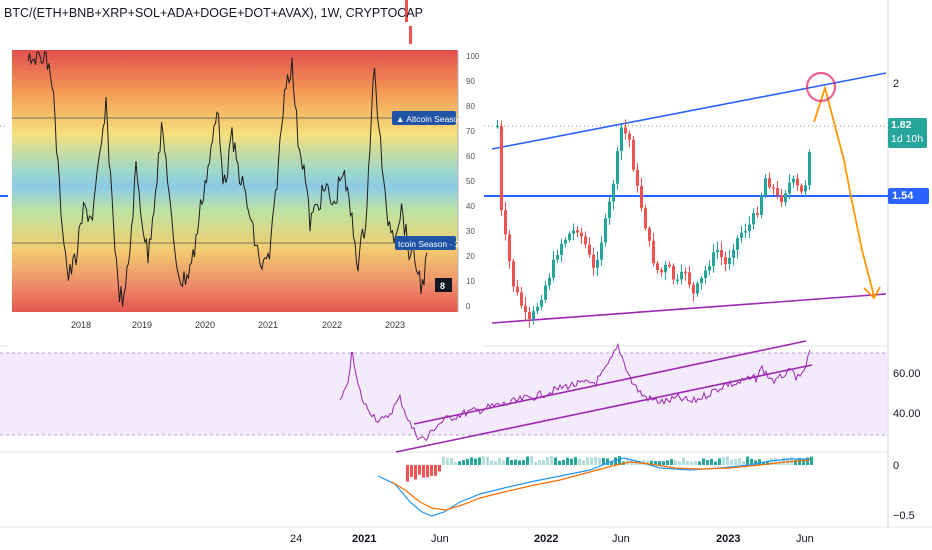 The height and width of the screenshot is (550, 932). What do you see at coordinates (601, 485) in the screenshot?
I see `macd-signal-line` at bounding box center [601, 485].